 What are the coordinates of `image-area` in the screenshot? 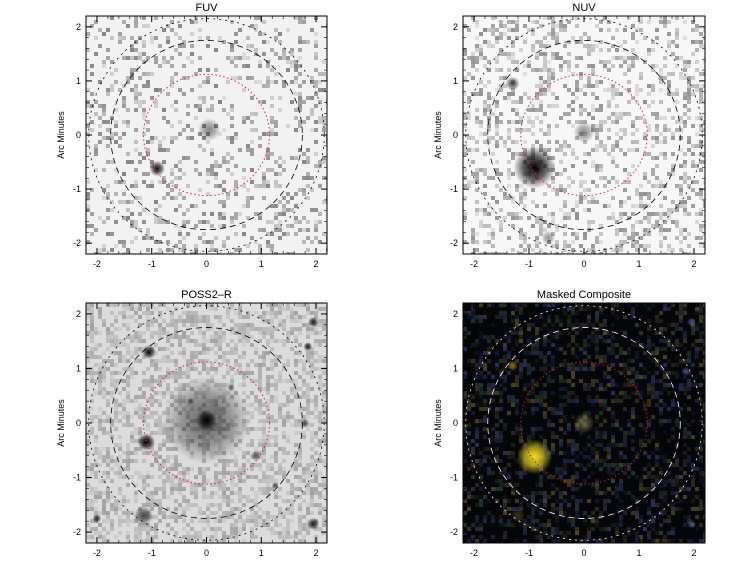 It's located at (584, 135).